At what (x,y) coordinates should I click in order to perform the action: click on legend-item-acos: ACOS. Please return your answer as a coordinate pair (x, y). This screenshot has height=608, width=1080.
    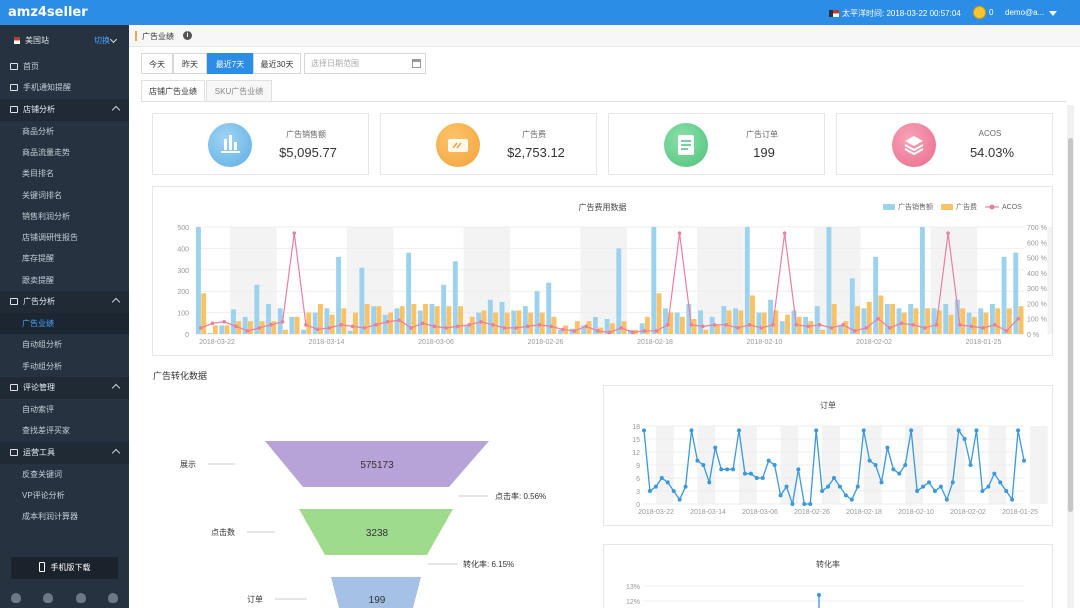
    Looking at the image, I should click on (1003, 207).